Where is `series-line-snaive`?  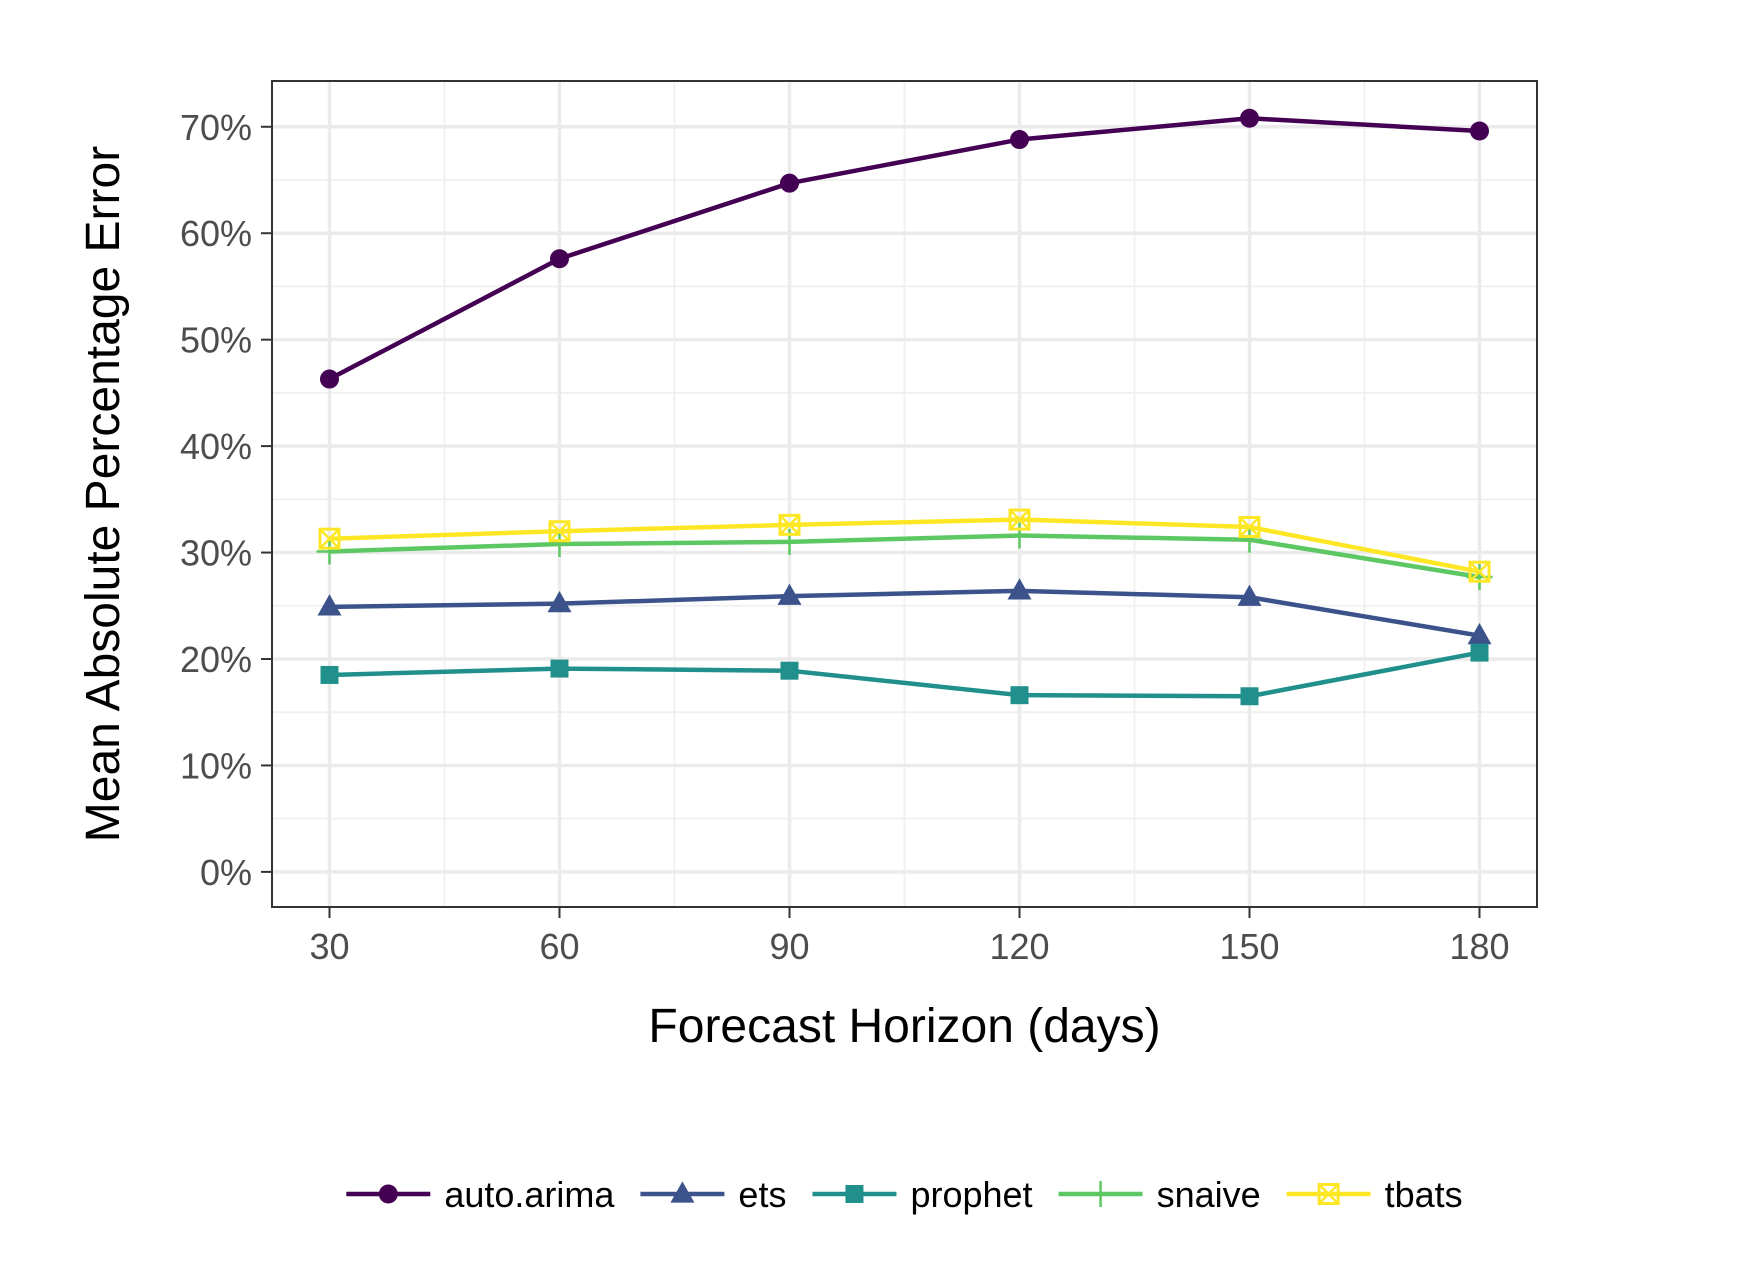 series-line-snaive is located at coordinates (904, 556).